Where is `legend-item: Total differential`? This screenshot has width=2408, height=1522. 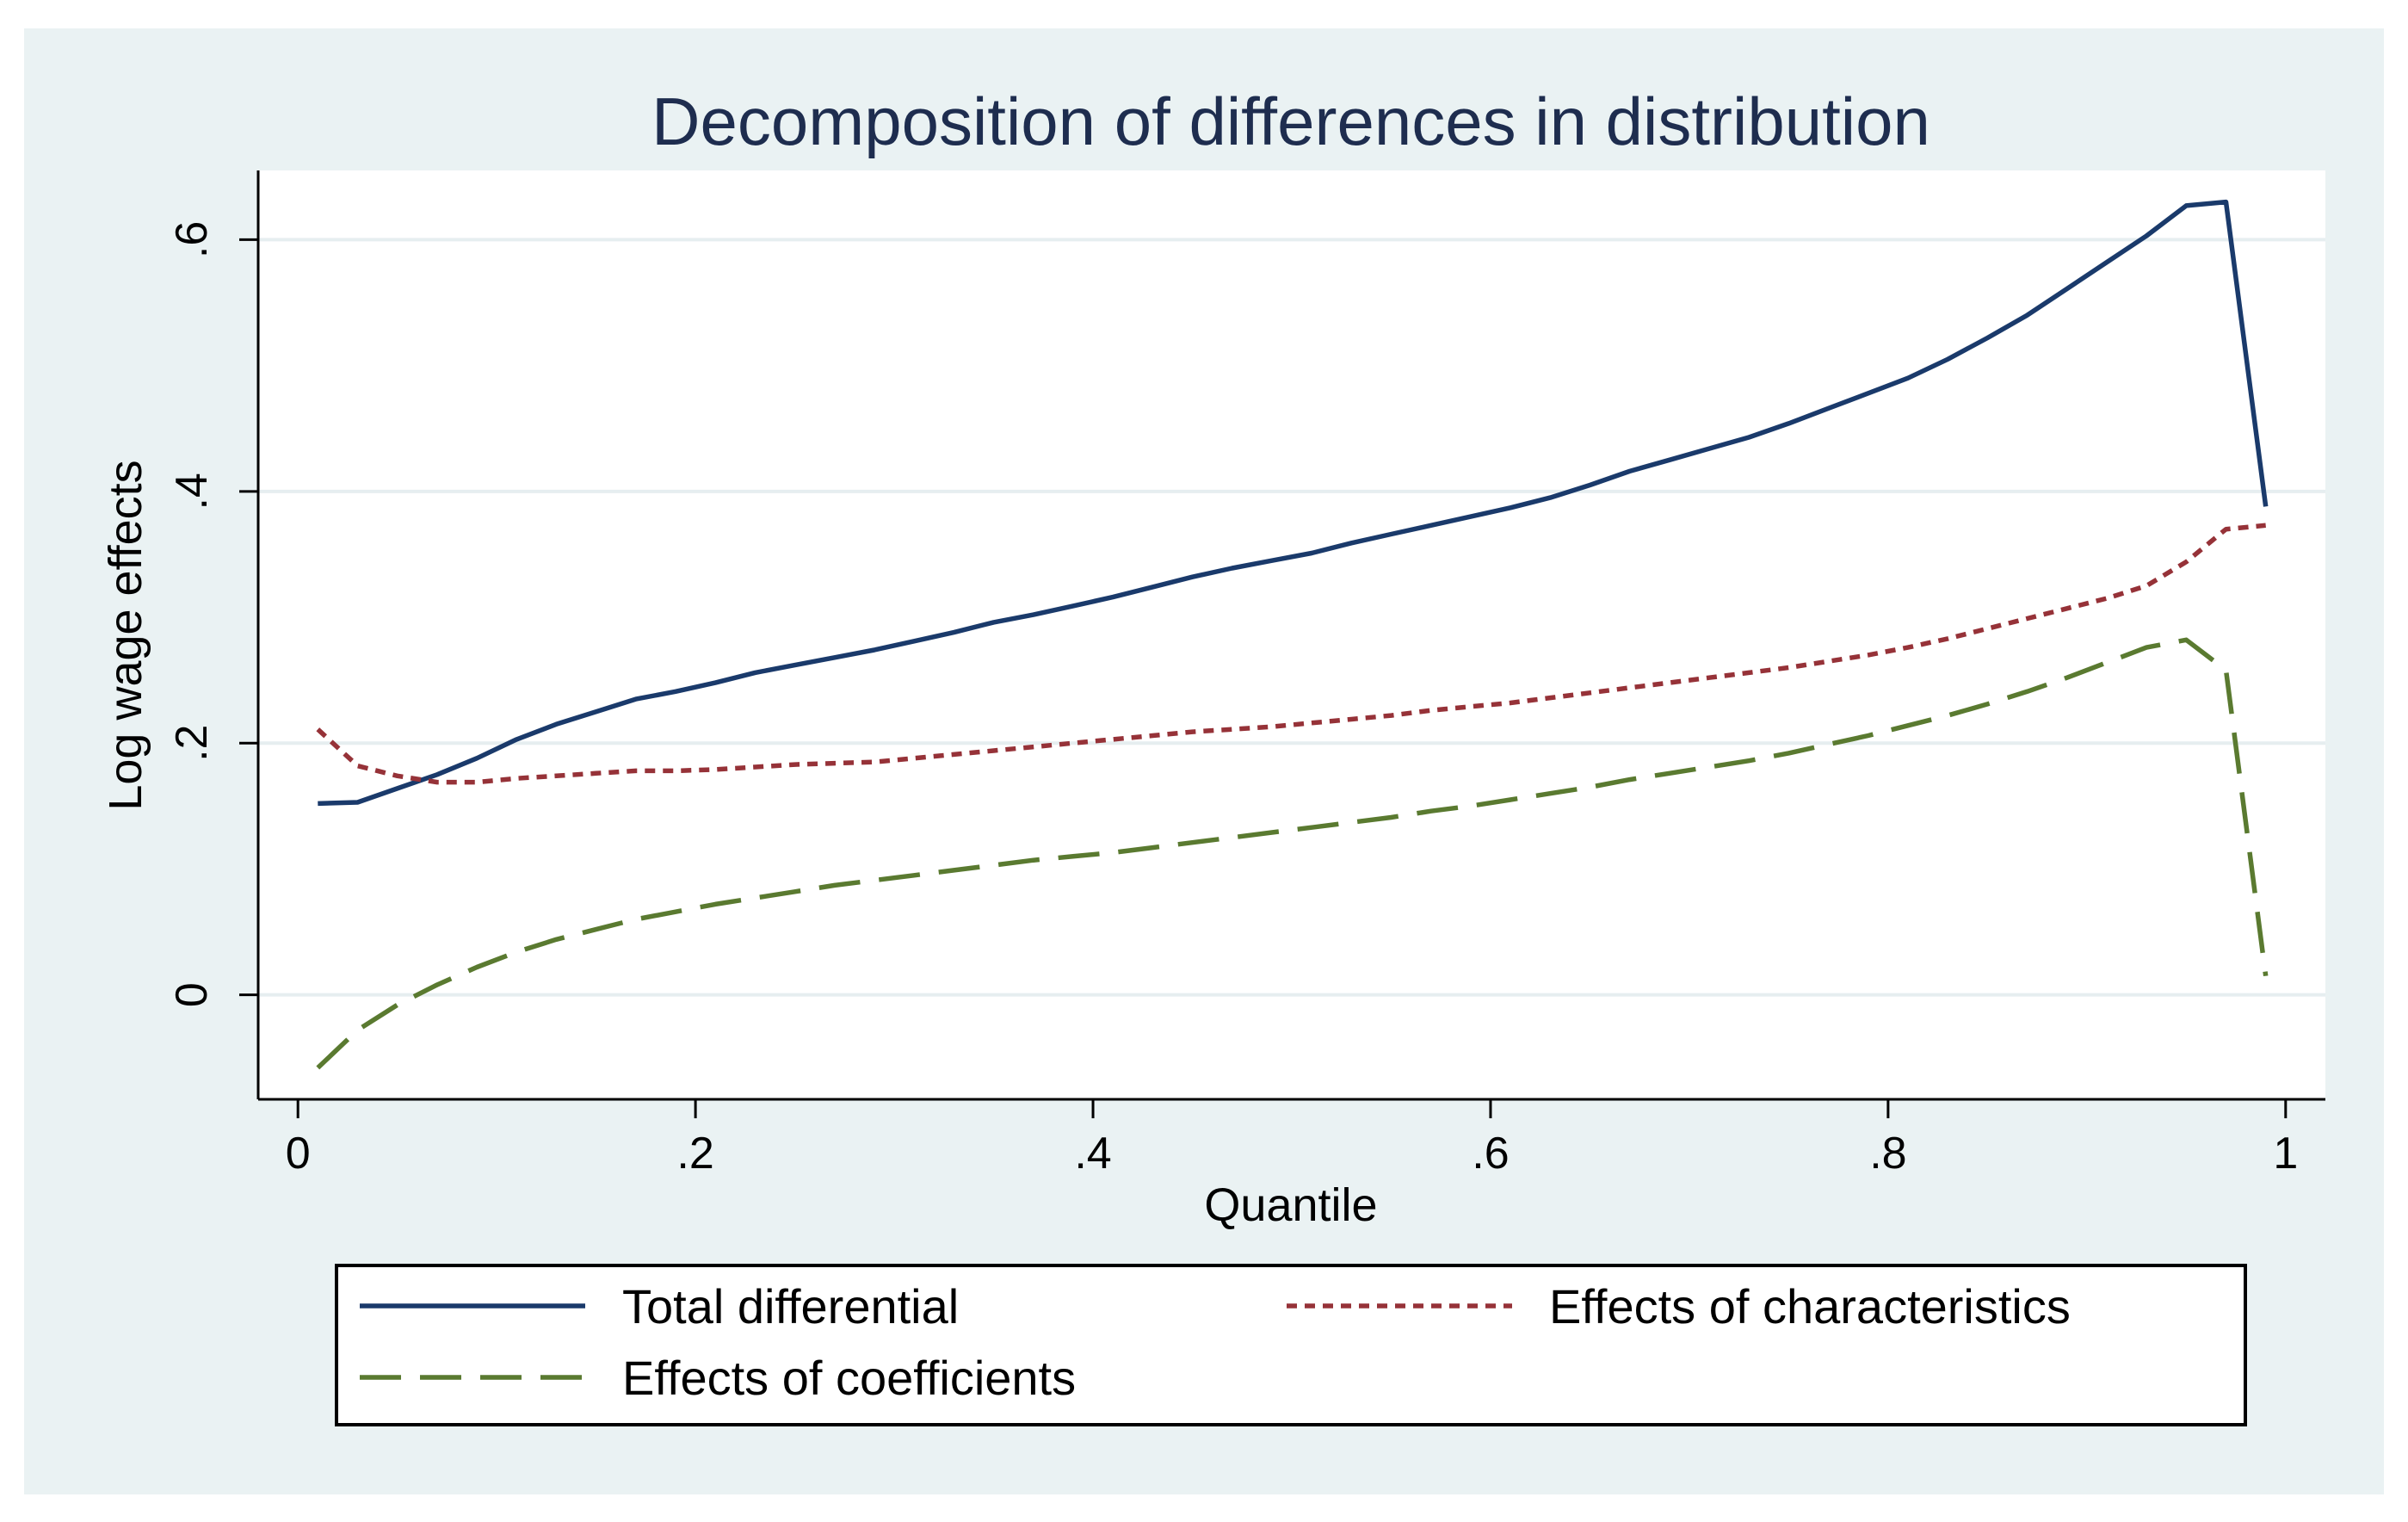
legend-item: Total differential is located at coordinates (660, 1306).